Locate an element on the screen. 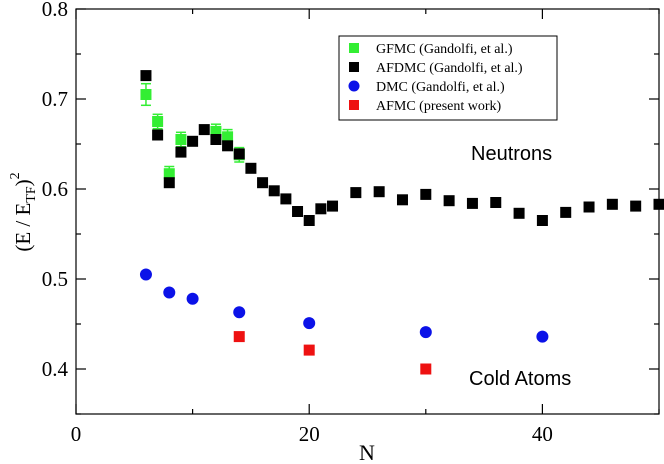 The image size is (664, 464). legend-box is located at coordinates (448, 78).